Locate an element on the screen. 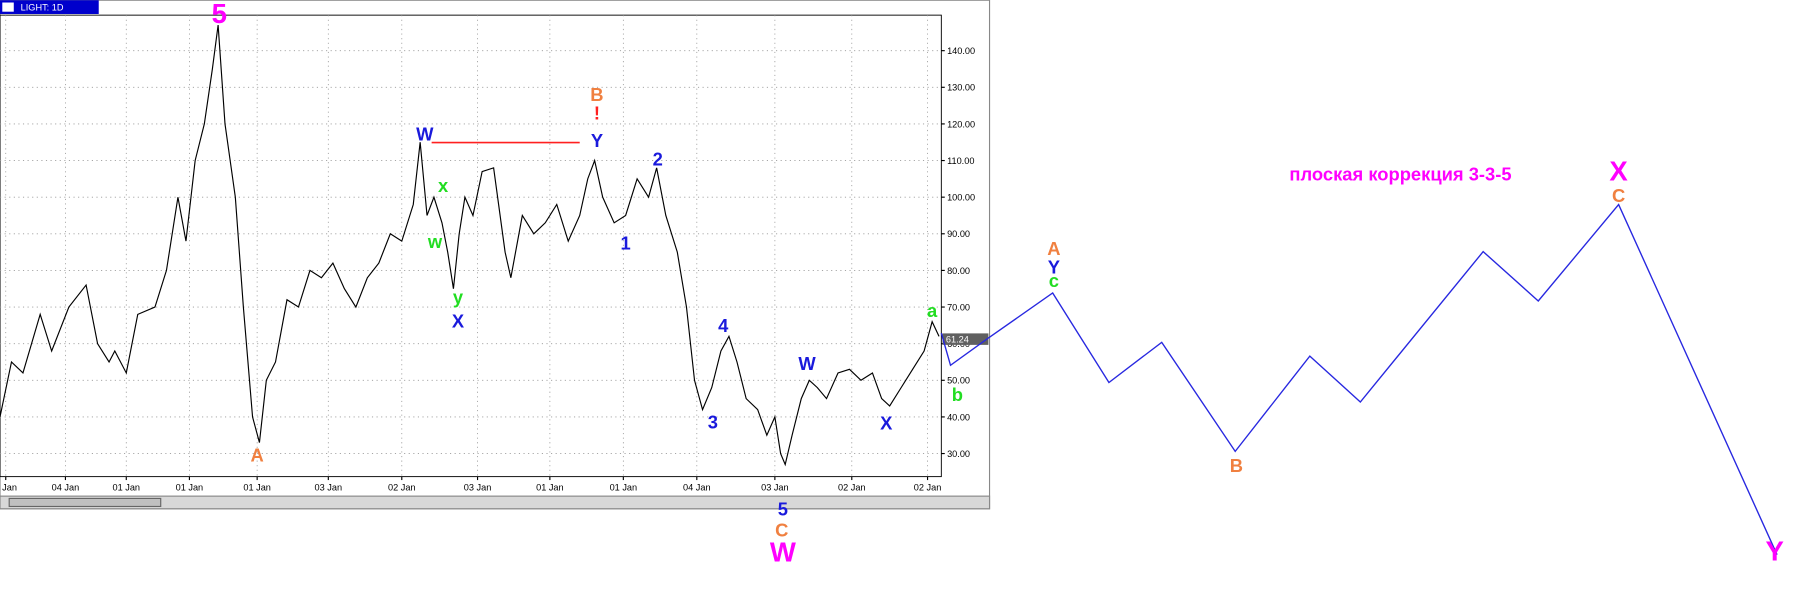 The image size is (1800, 610). wave-label: ! is located at coordinates (597, 113).